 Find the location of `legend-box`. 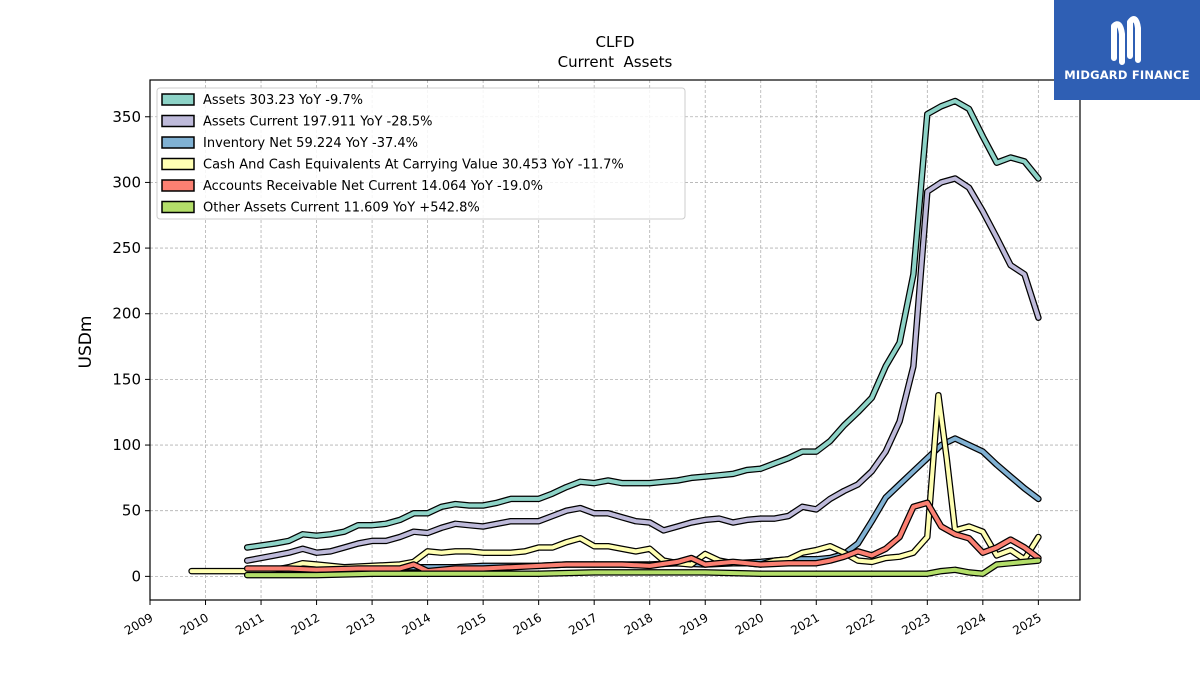

legend-box is located at coordinates (421, 153).